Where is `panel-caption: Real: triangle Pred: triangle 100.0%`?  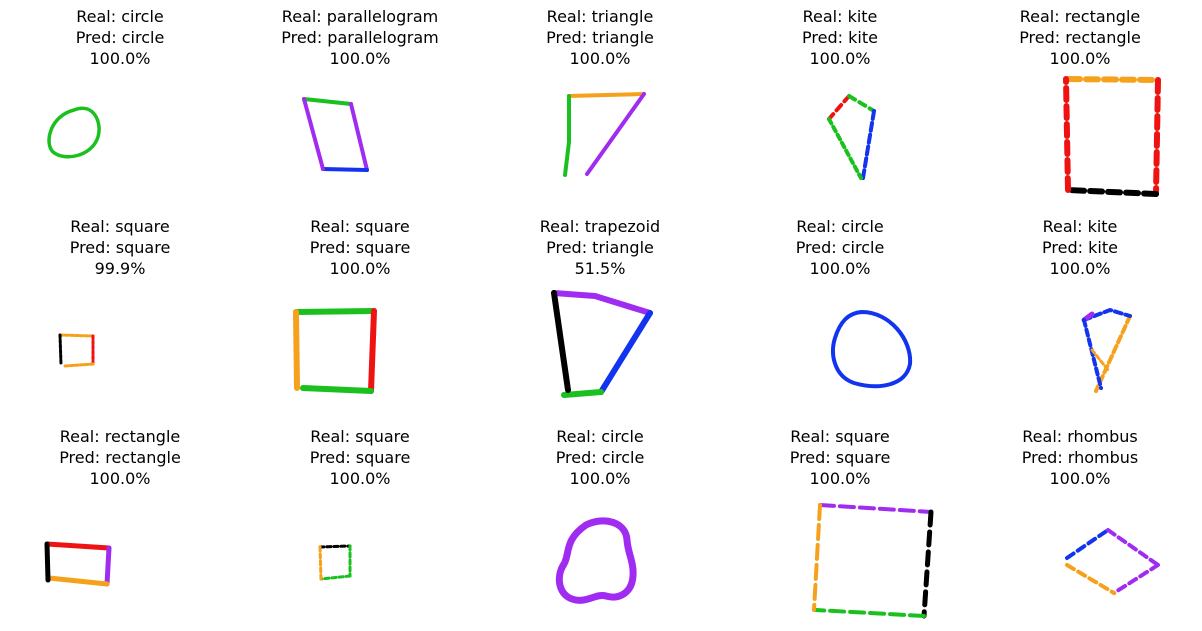 panel-caption: Real: triangle Pred: triangle 100.0% is located at coordinates (600, 37).